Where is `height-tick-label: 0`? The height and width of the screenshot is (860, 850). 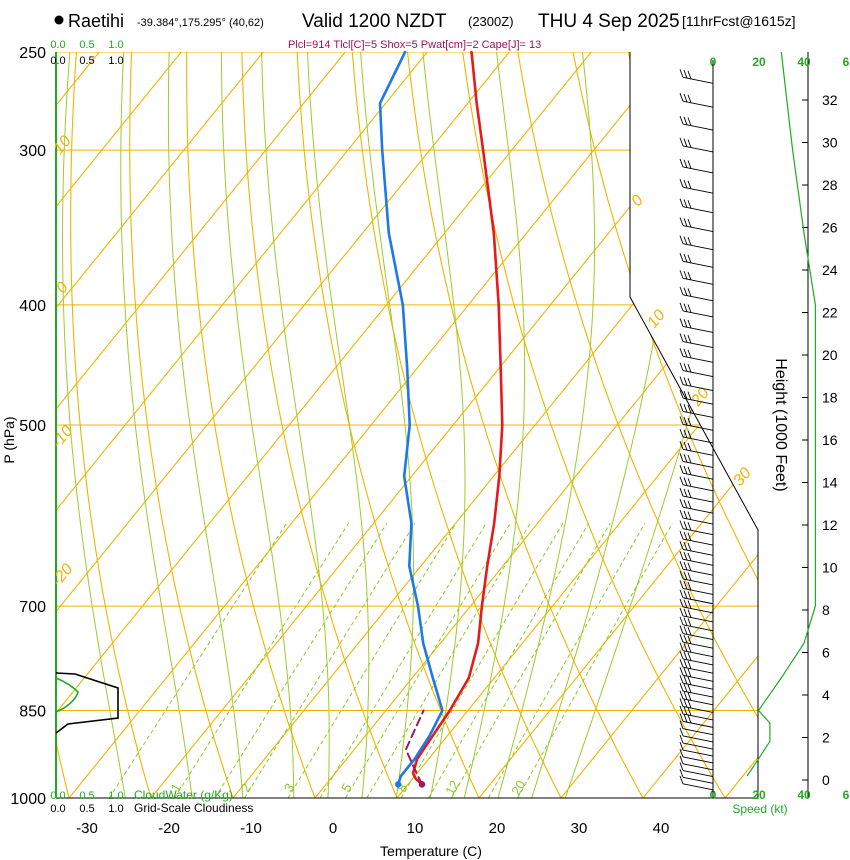
height-tick-label: 0 is located at coordinates (826, 780).